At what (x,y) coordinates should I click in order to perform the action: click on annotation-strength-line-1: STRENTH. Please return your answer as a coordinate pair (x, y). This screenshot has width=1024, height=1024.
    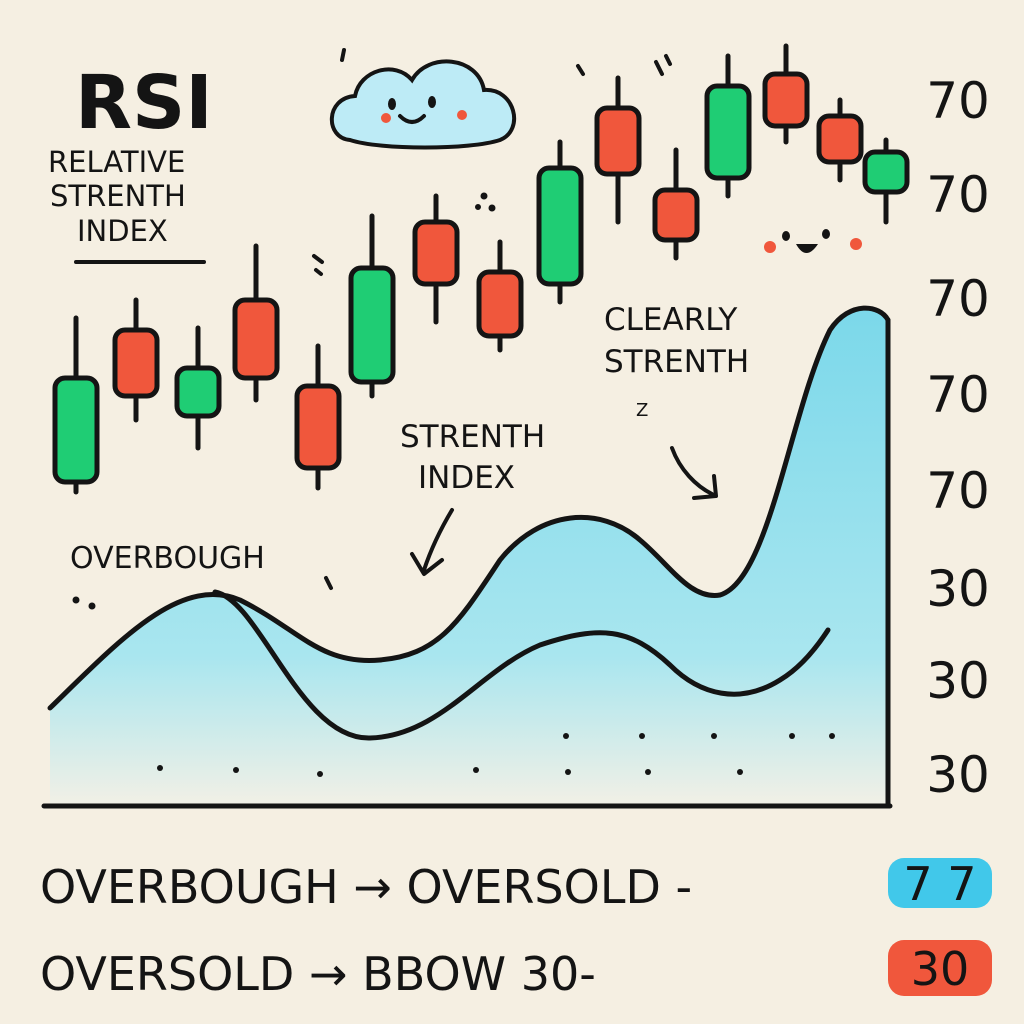
    Looking at the image, I should click on (472, 437).